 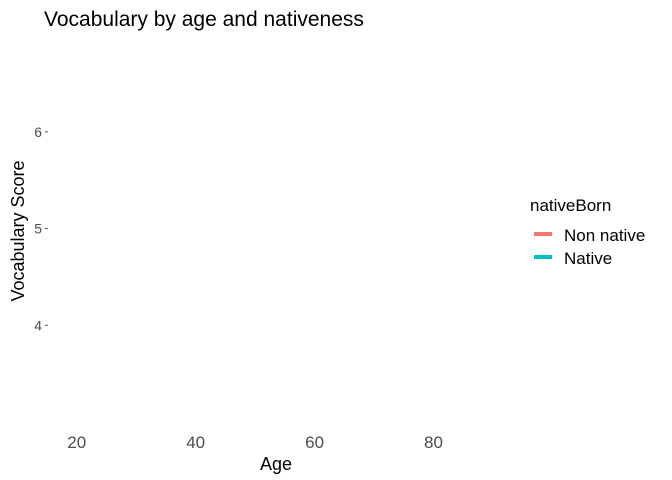 I want to click on y-axis: 4 5 6, so click(x=41, y=228).